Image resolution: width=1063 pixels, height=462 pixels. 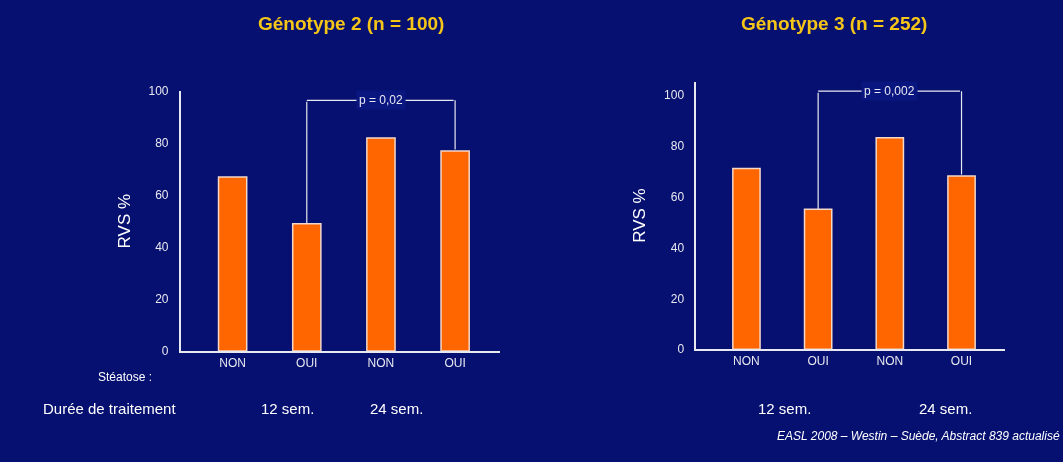 What do you see at coordinates (125, 377) in the screenshot?
I see `text: Stéatose :` at bounding box center [125, 377].